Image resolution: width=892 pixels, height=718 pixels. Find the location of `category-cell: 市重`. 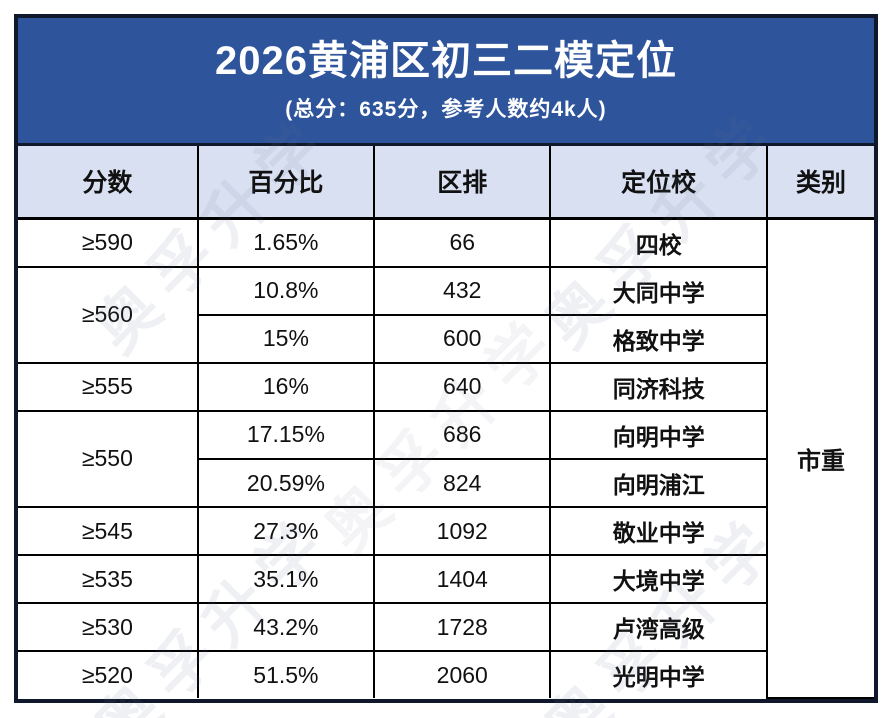

category-cell: 市重 is located at coordinates (819, 458).